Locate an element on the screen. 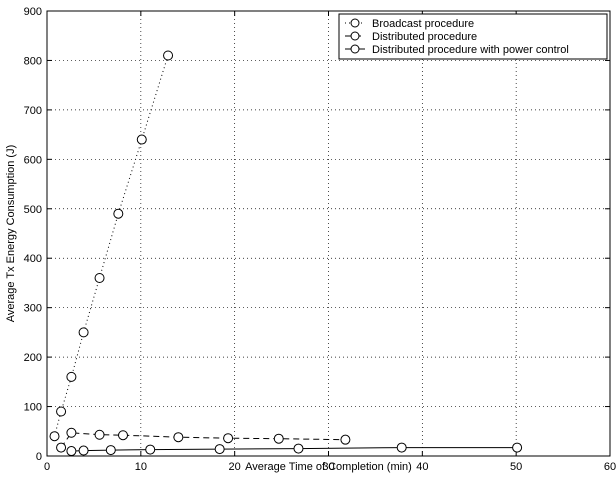 The height and width of the screenshot is (493, 616). x-tick-label: 20 is located at coordinates (235, 467).